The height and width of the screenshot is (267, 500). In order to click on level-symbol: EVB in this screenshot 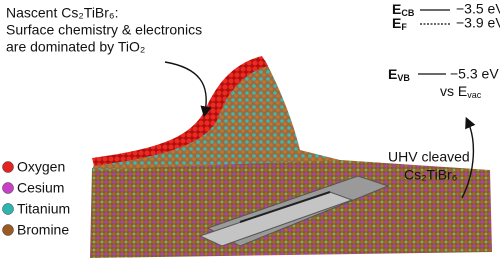, I will do `click(399, 75)`.